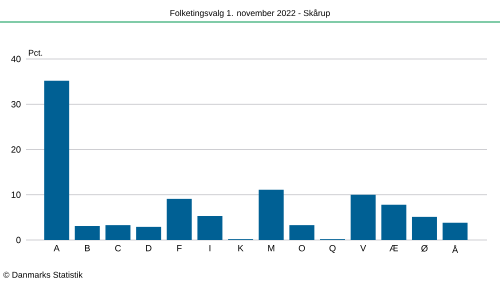 The image size is (500, 282). What do you see at coordinates (16, 104) in the screenshot?
I see `y-tick-label: 30` at bounding box center [16, 104].